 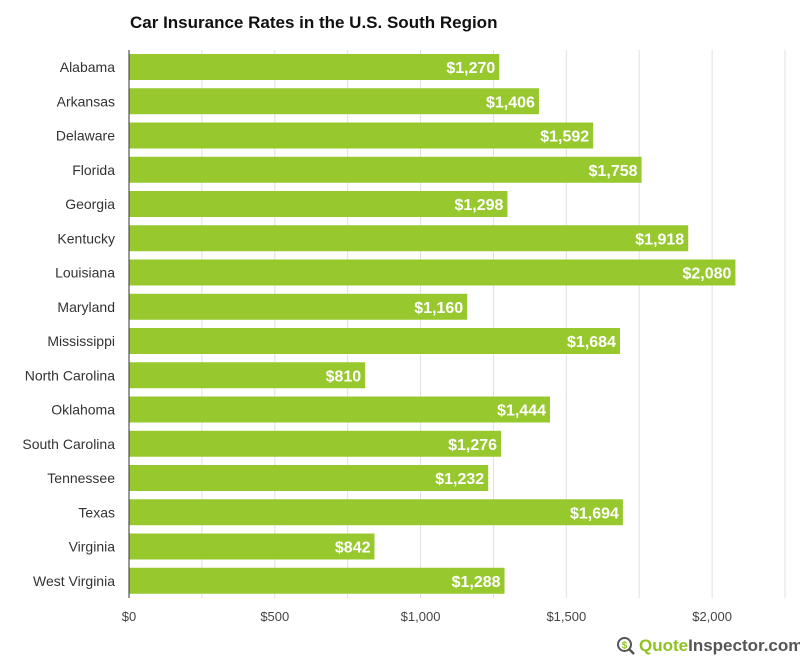 I want to click on data-label: $1,694, so click(x=594, y=513).